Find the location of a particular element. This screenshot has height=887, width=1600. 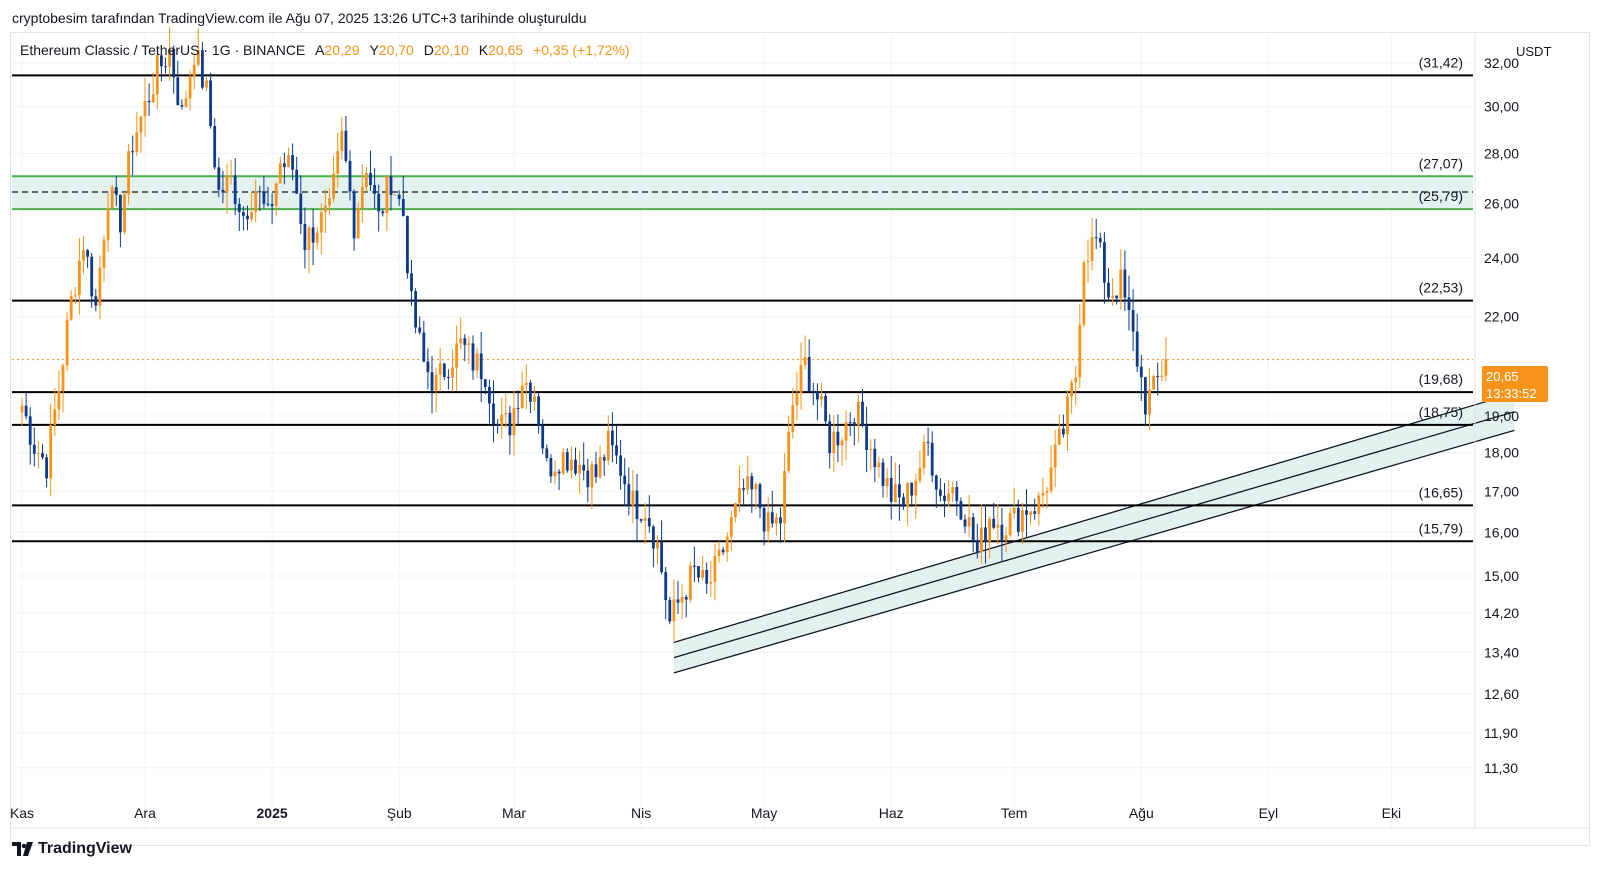

level-label: (25,79) is located at coordinates (1441, 196).